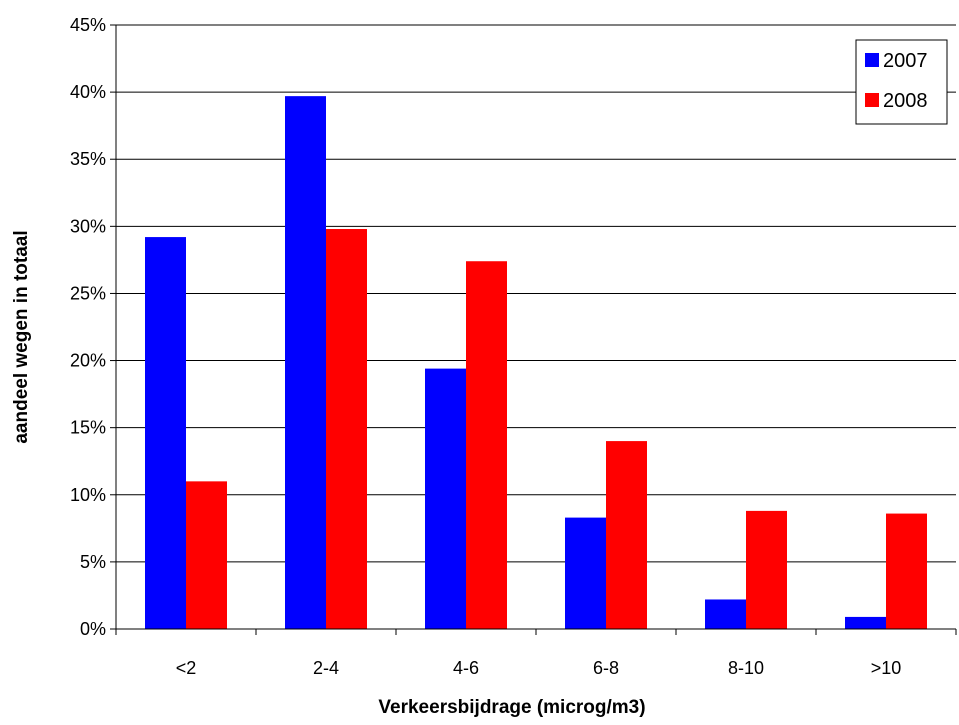 Image resolution: width=959 pixels, height=725 pixels. Describe the element at coordinates (88, 92) in the screenshot. I see `y-tick-label: 40%` at that location.